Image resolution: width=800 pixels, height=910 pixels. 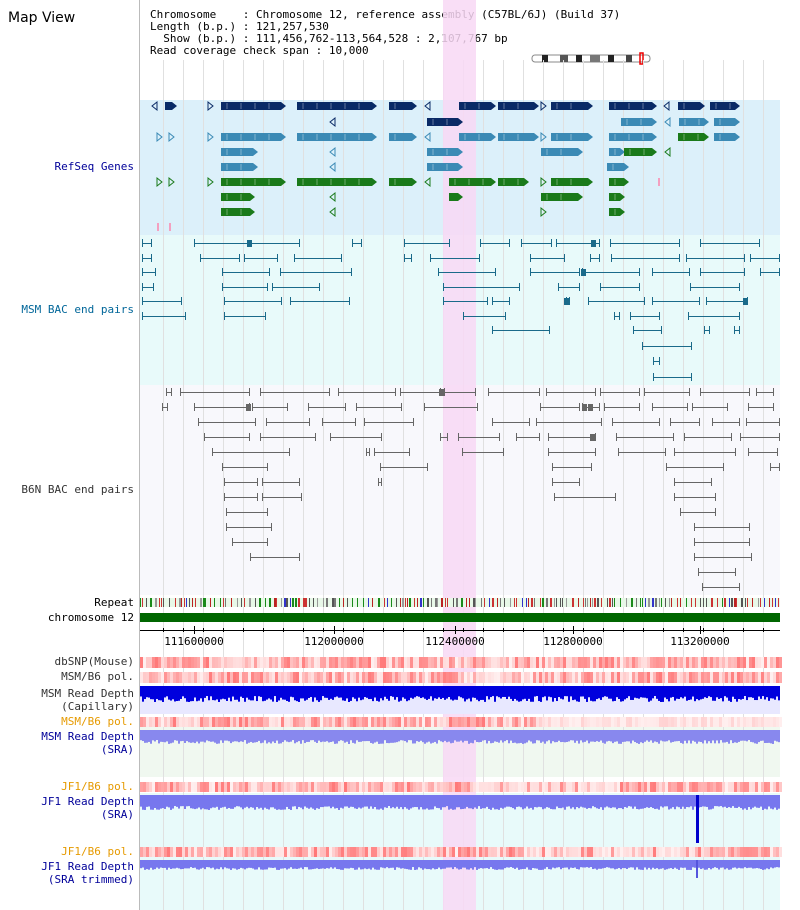 I want to click on track-label-dbsnp: dbSNP(Mouse), so click(x=94, y=661).